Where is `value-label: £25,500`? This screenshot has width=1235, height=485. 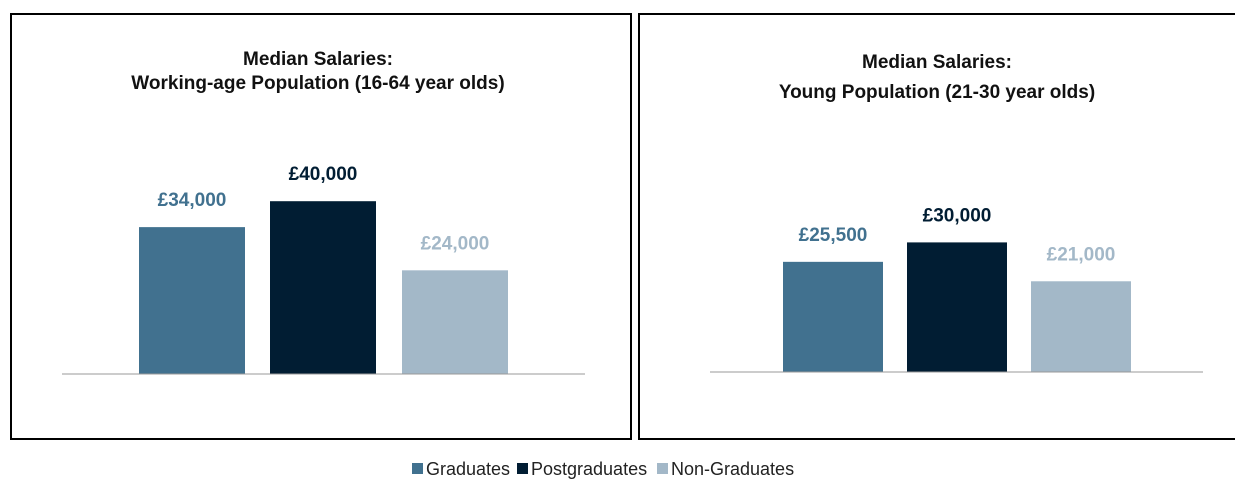 value-label: £25,500 is located at coordinates (833, 235).